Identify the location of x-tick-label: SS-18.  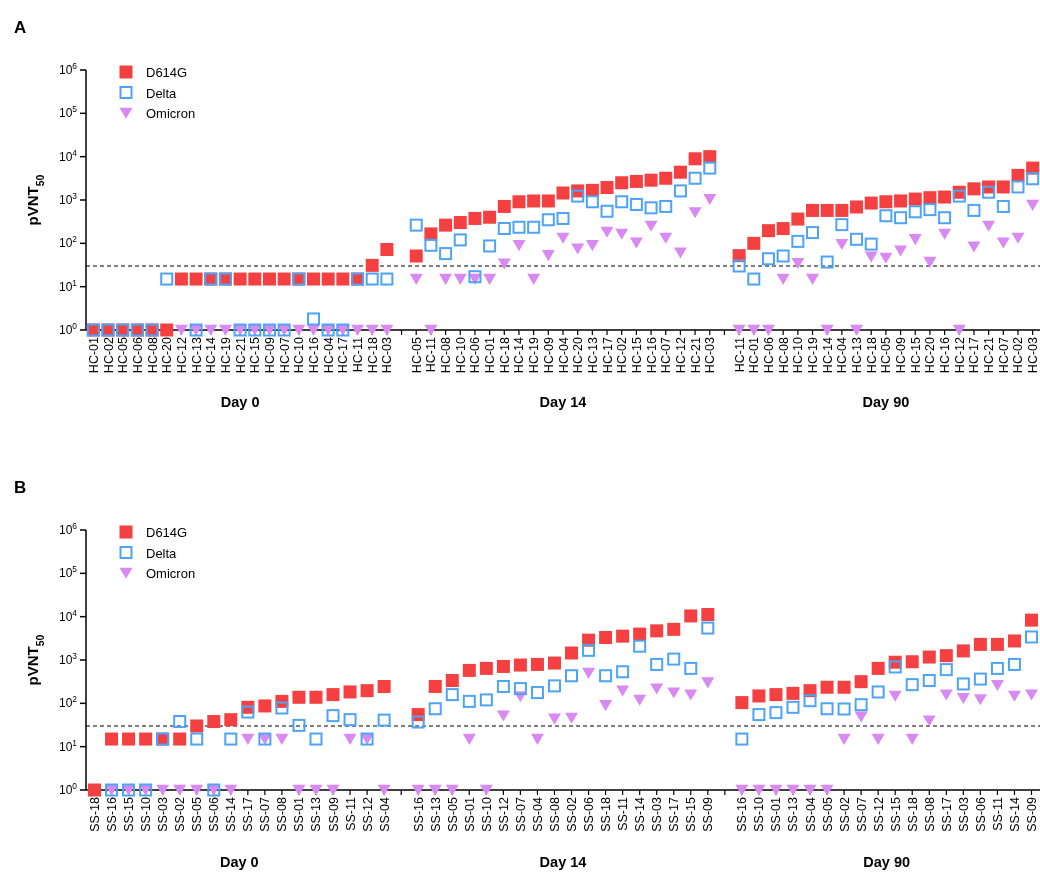
(95, 814).